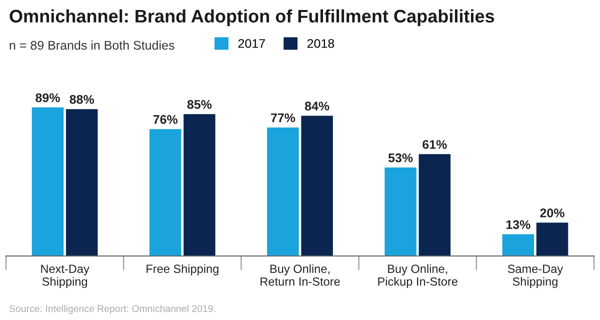 The image size is (600, 320). Describe the element at coordinates (536, 276) in the screenshot. I see `x-tick-label: Same-Day Shipping` at that location.